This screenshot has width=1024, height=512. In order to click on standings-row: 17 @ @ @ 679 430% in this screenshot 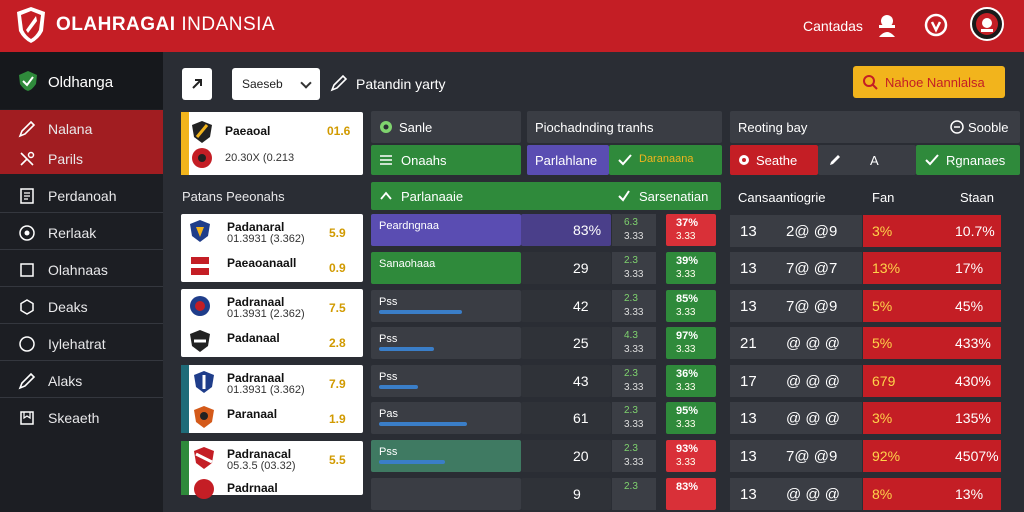, I will do `click(865, 381)`.